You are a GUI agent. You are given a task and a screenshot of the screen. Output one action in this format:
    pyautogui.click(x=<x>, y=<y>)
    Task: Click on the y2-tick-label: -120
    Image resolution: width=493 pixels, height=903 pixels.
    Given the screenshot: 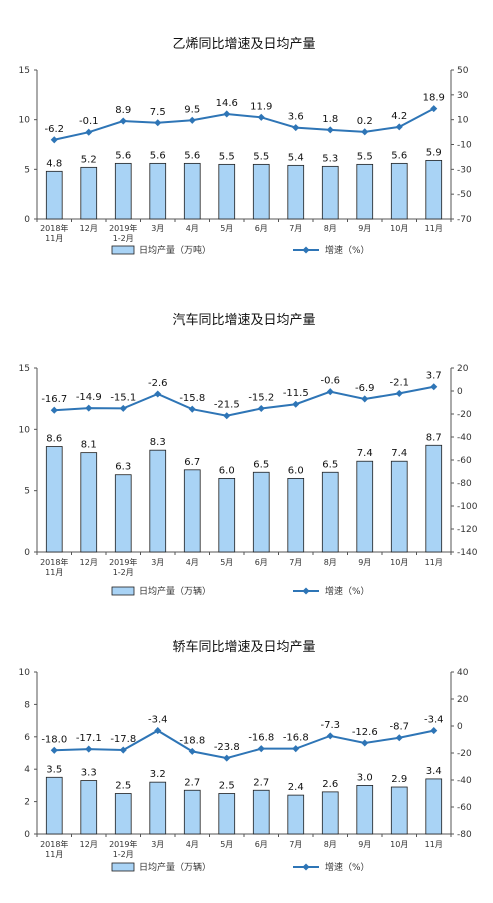 What is the action you would take?
    pyautogui.click(x=467, y=530)
    